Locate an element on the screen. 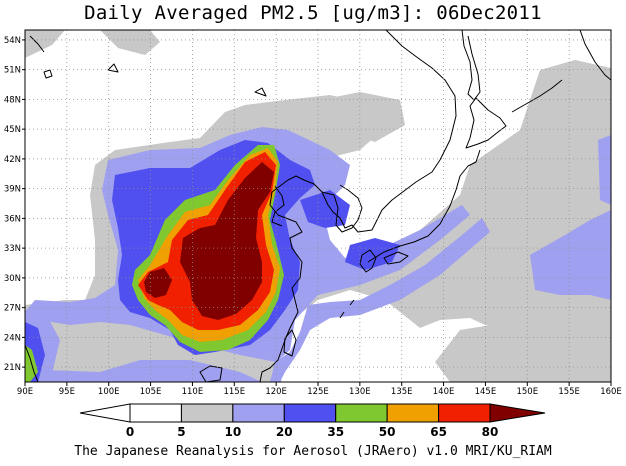 This screenshot has width=626, height=466. lon-tick-label: 125E is located at coordinates (318, 392).